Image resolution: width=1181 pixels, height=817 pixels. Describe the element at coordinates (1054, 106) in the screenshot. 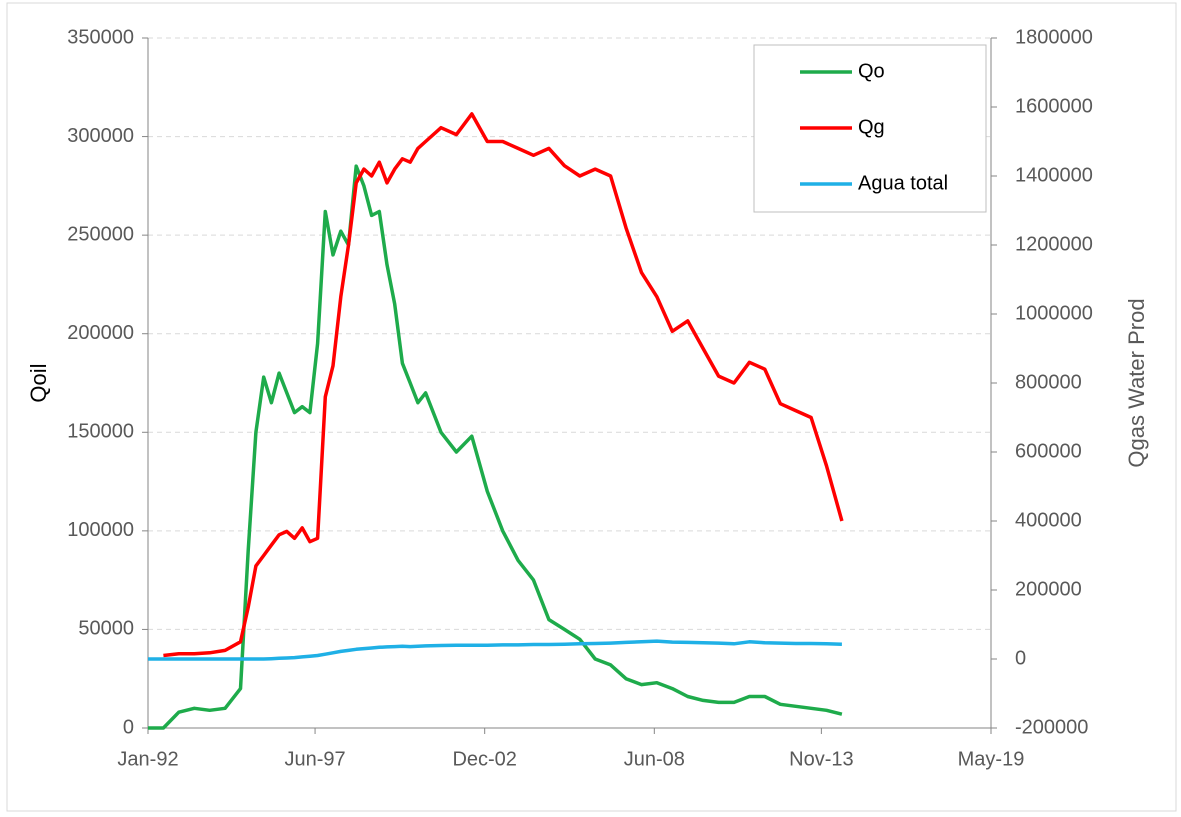

I see `y2-tick-label: 1600000` at that location.